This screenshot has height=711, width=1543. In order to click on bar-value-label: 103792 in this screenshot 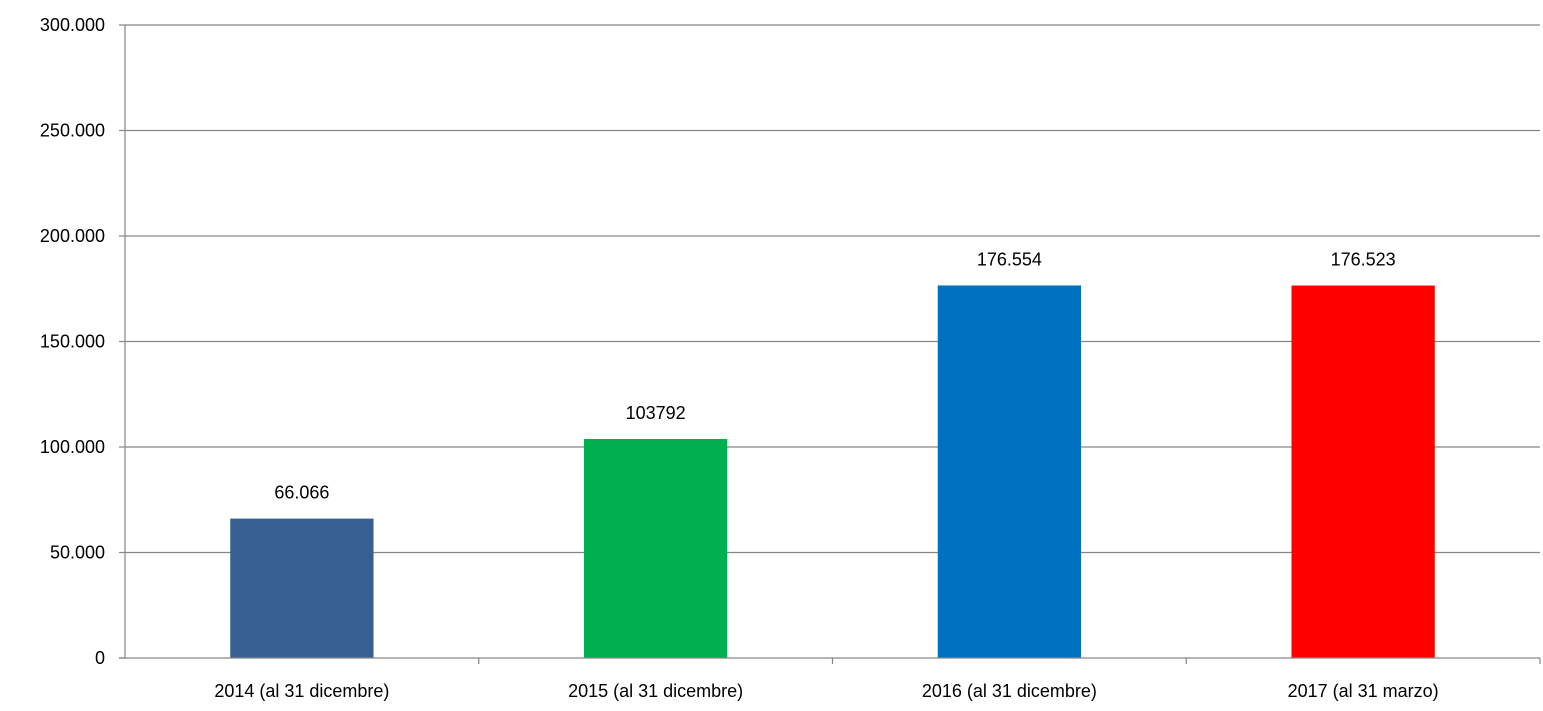, I will do `click(656, 413)`.